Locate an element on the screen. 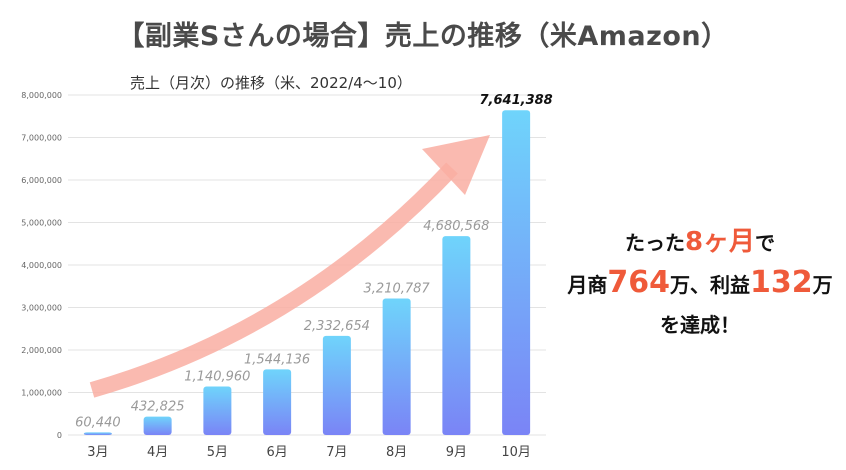  achievement-callout: たった8ヶ月で 月商764万、利益132万 を達成！ is located at coordinates (700, 283).